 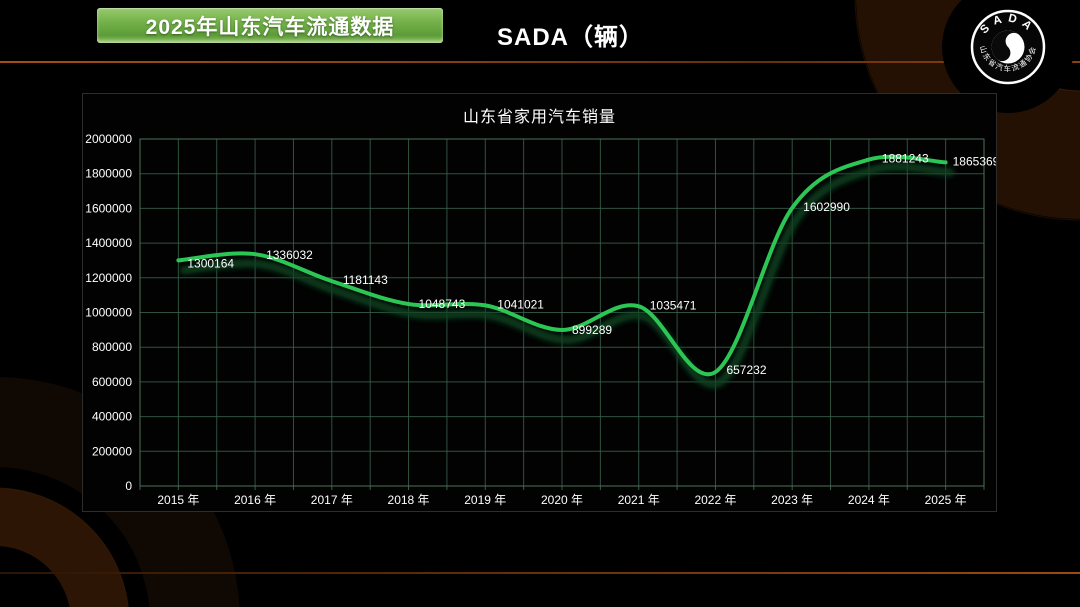 What do you see at coordinates (826, 207) in the screenshot?
I see `svg-text: 1602990` at bounding box center [826, 207].